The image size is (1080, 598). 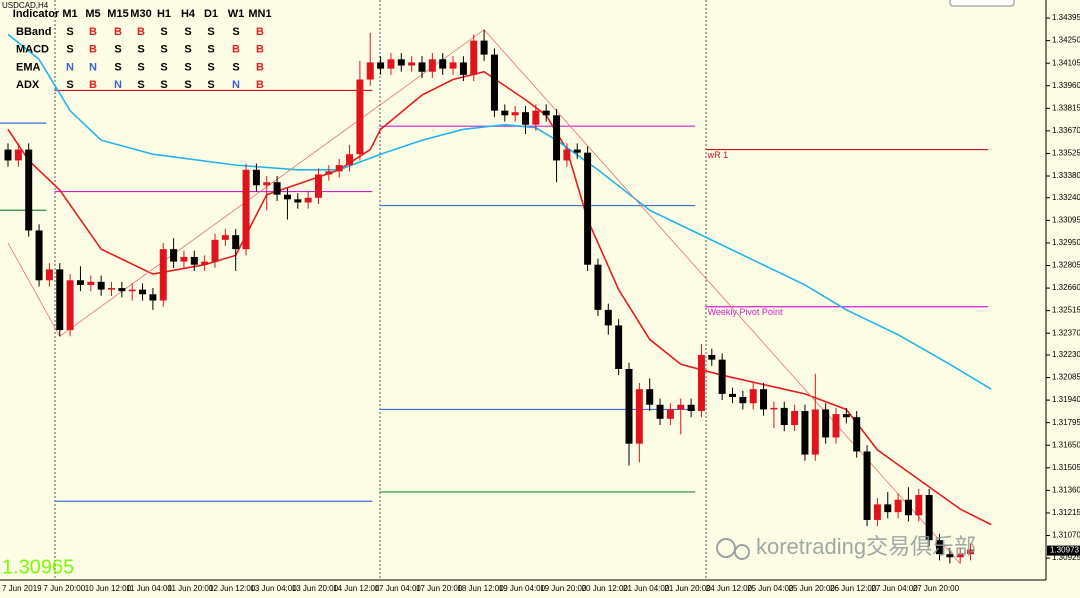 I want to click on y-tick-label: 1.33380, so click(x=1066, y=175).